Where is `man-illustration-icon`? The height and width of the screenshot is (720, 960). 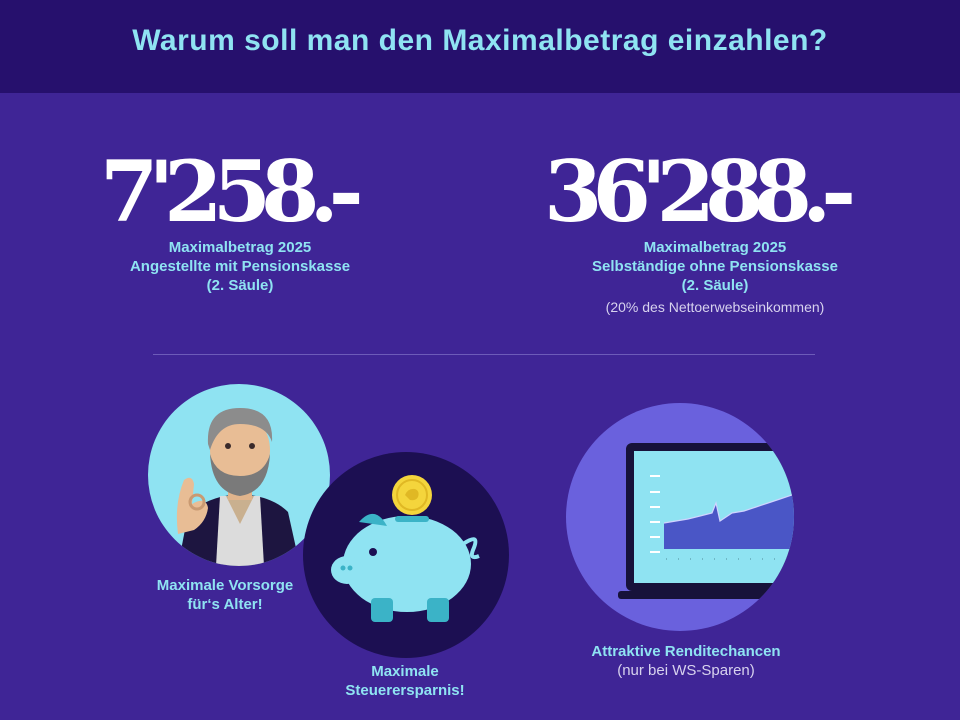 man-illustration-icon is located at coordinates (239, 475).